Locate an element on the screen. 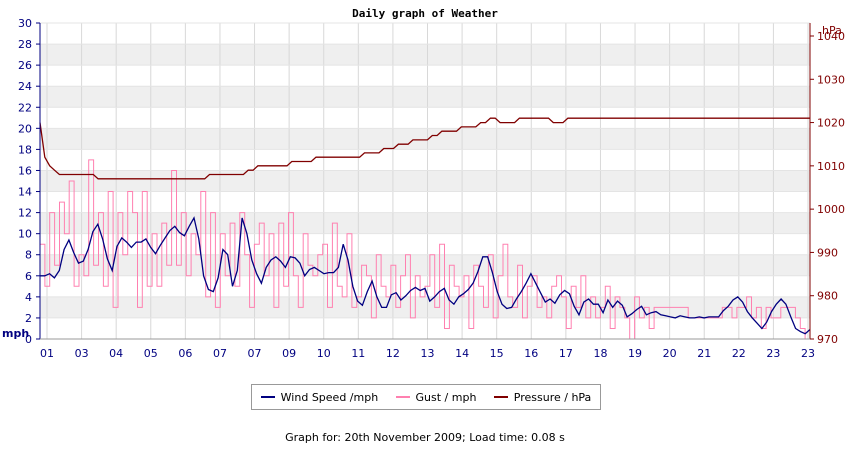  legend-label-wind-speed: Wind Speed /mph is located at coordinates (329, 397).